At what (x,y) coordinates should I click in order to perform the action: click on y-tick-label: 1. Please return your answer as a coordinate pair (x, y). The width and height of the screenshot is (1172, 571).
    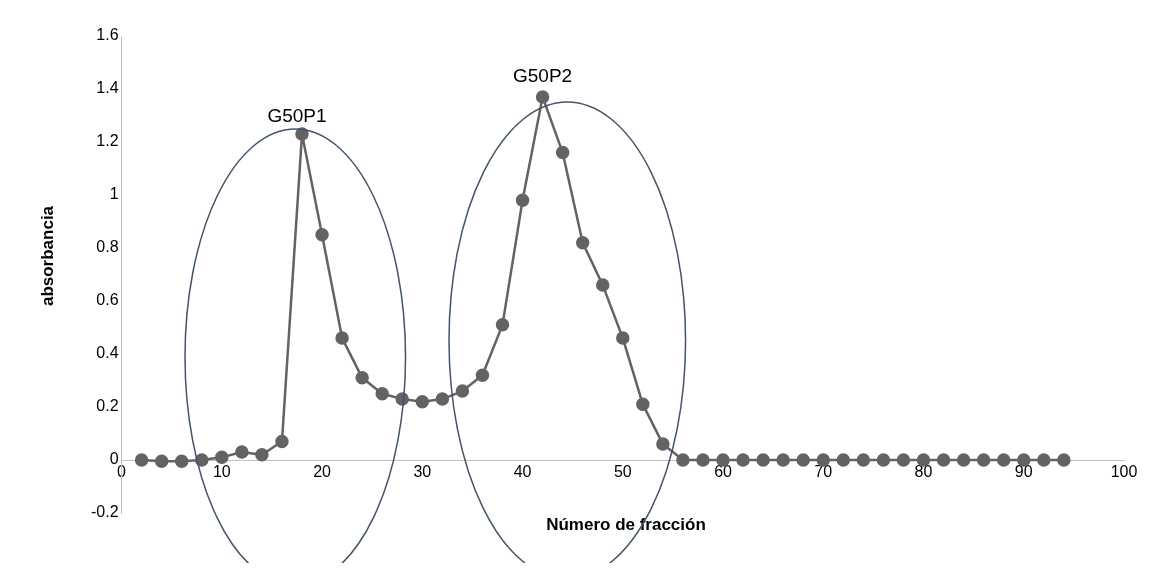
    Looking at the image, I should click on (114, 194).